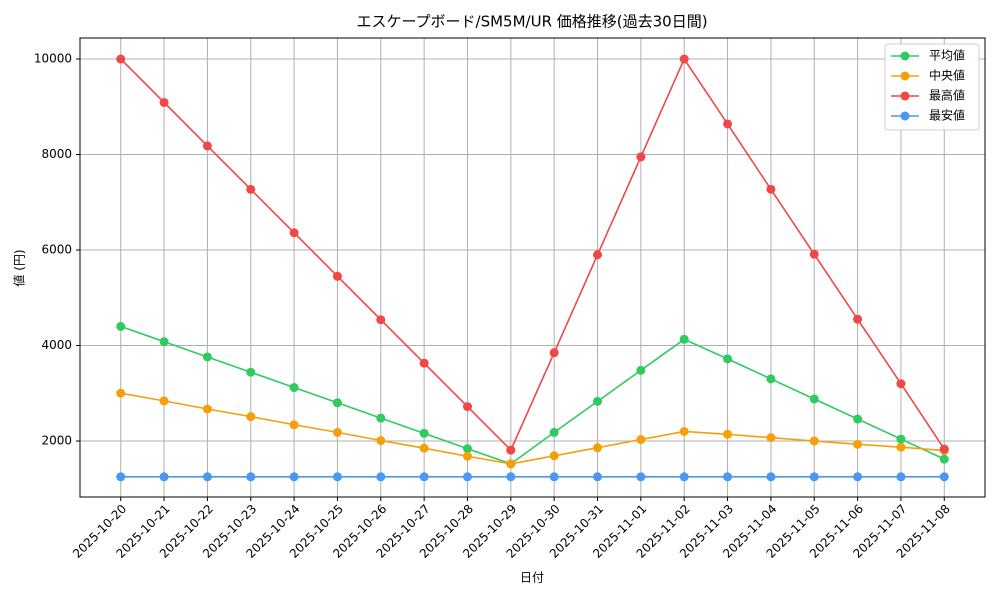 Image resolution: width=1000 pixels, height=600 pixels. I want to click on y-tick-label: 6000, so click(56, 250).